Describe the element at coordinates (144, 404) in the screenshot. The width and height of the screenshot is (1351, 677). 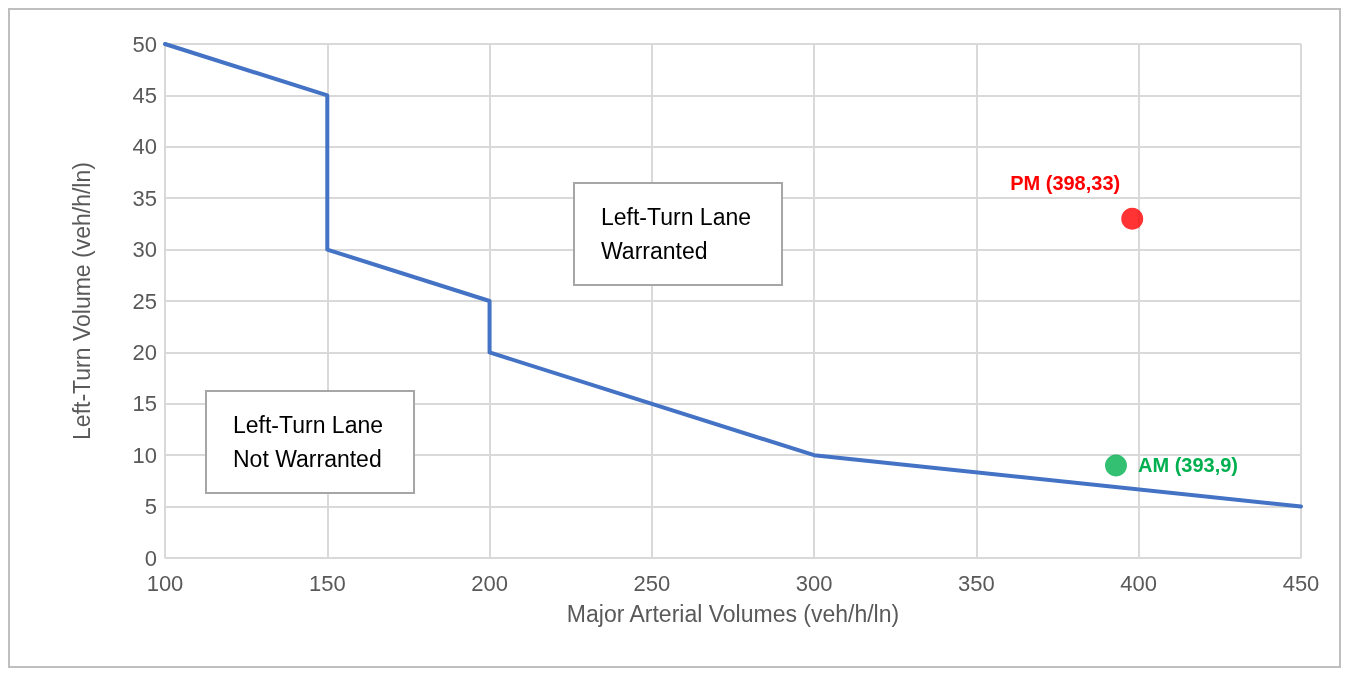
I see `y-tick-label: 15` at that location.